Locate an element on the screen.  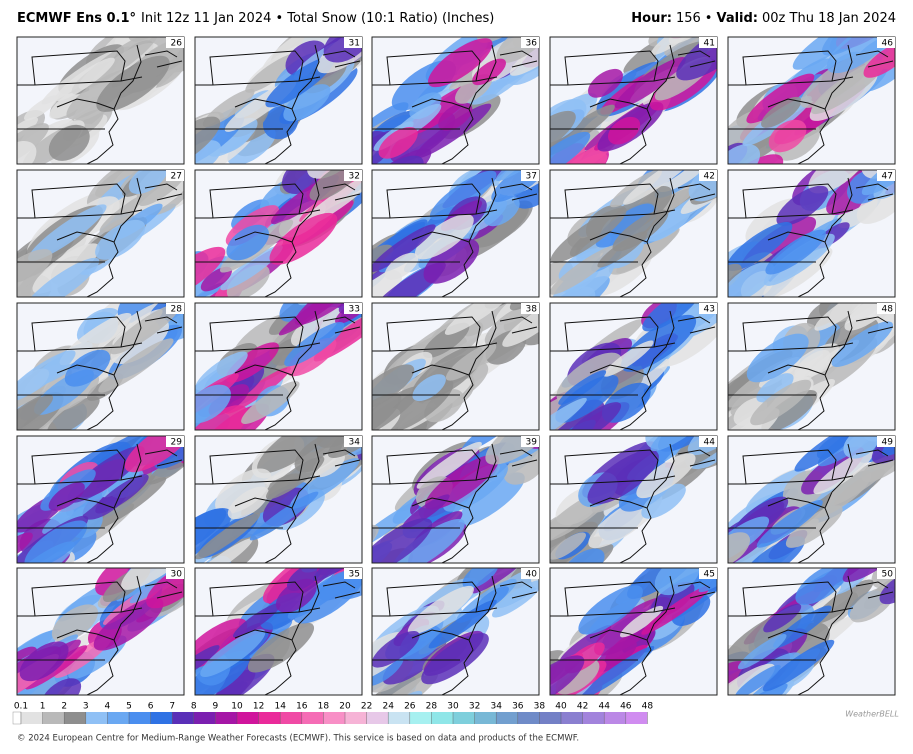
map-panel: 35 is located at coordinates (278, 631).